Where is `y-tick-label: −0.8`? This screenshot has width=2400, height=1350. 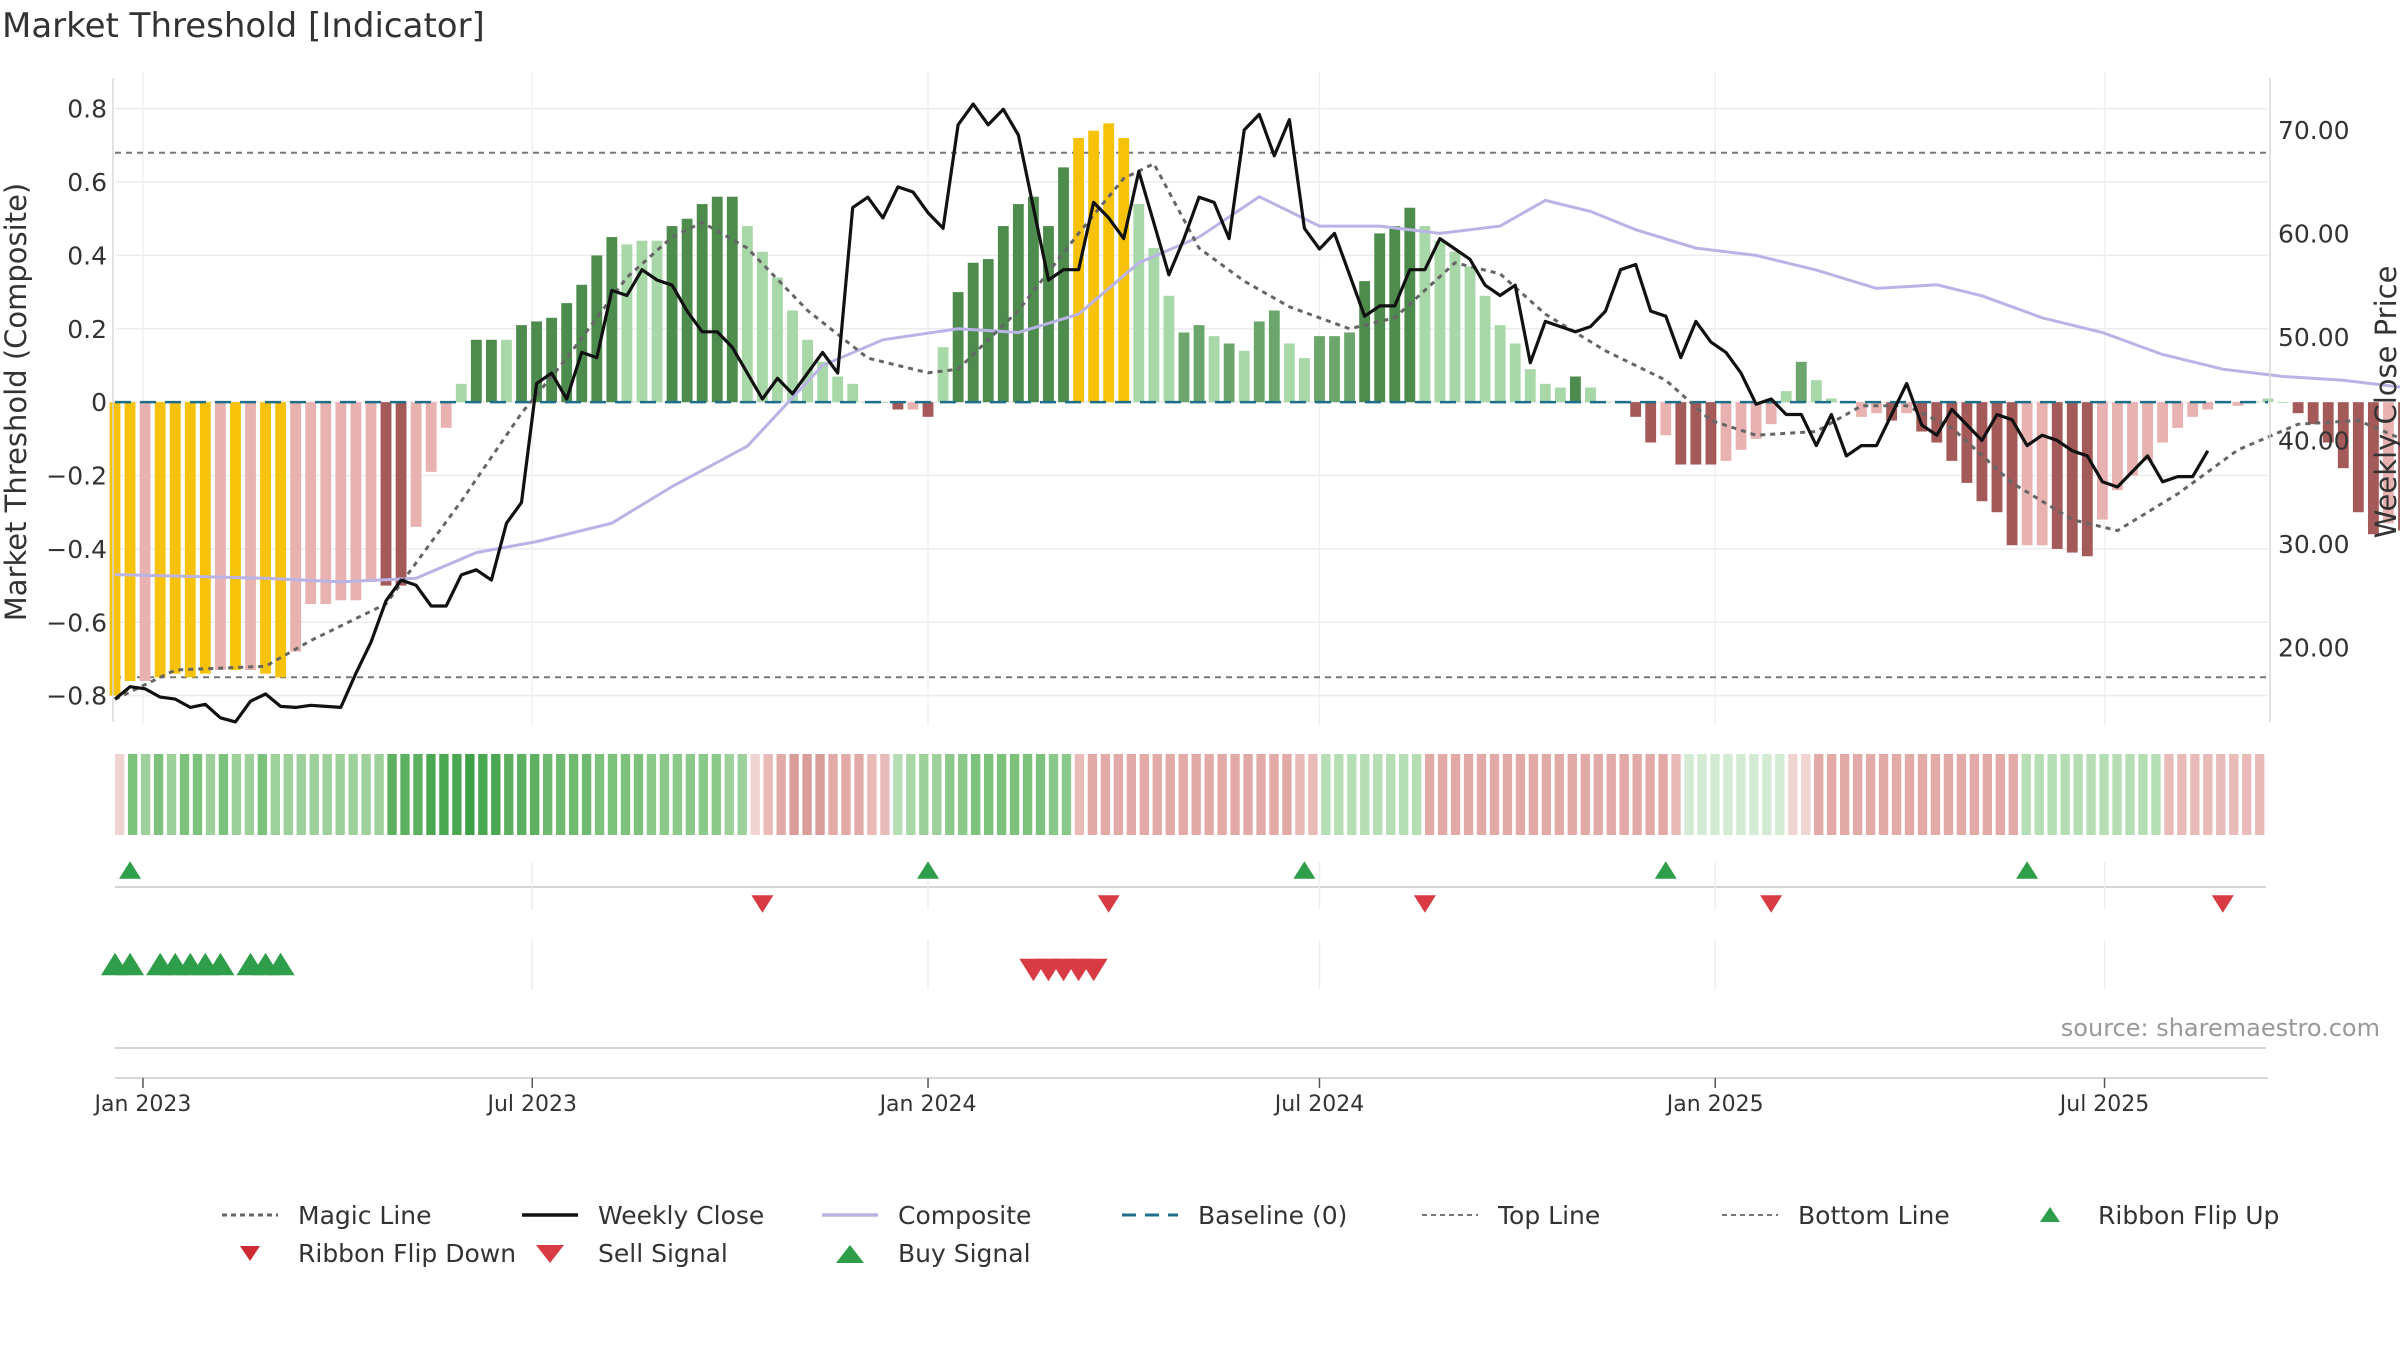
y-tick-label: −0.8 is located at coordinates (76, 696).